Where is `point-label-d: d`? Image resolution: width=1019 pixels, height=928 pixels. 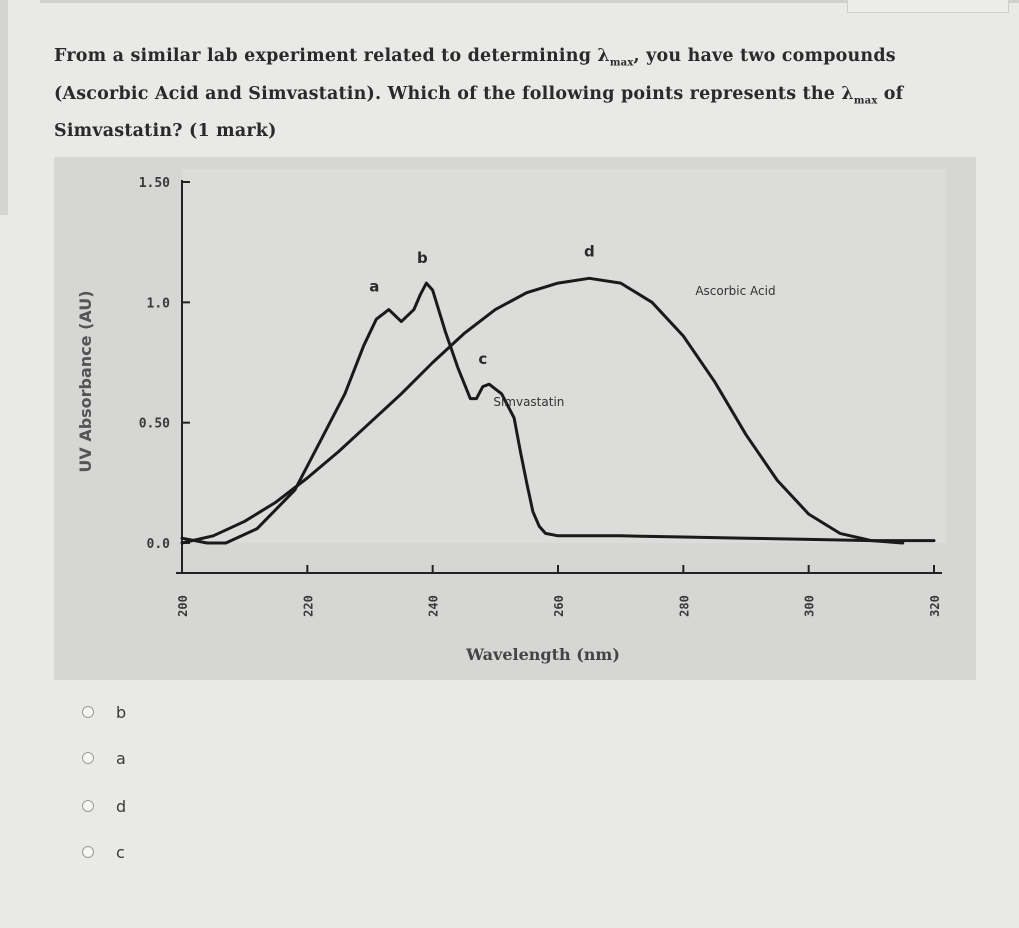 point-label-d: d is located at coordinates (589, 251).